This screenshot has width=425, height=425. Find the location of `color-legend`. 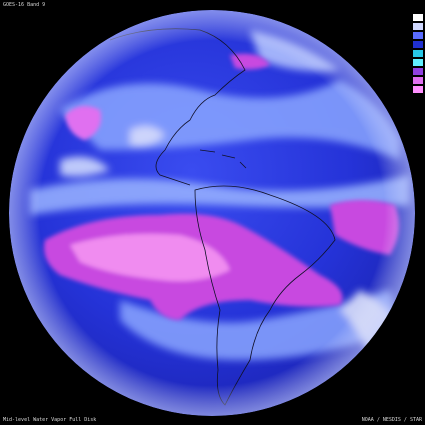

color-legend is located at coordinates (418, 54).